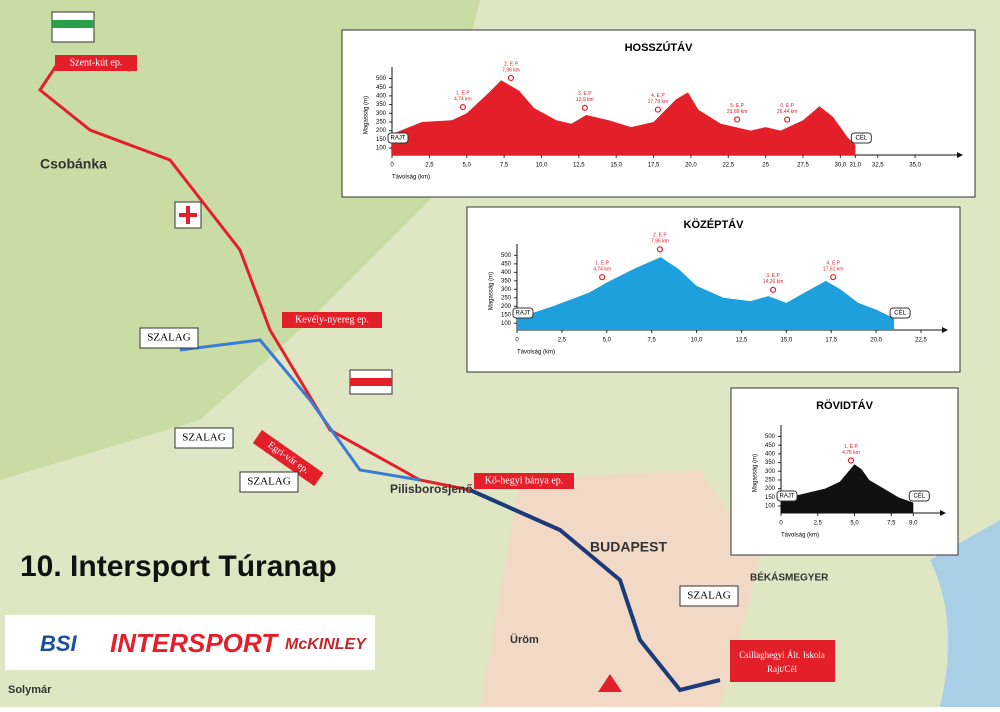  Describe the element at coordinates (765, 166) in the screenshot. I see `x-tick-label: 25` at that location.